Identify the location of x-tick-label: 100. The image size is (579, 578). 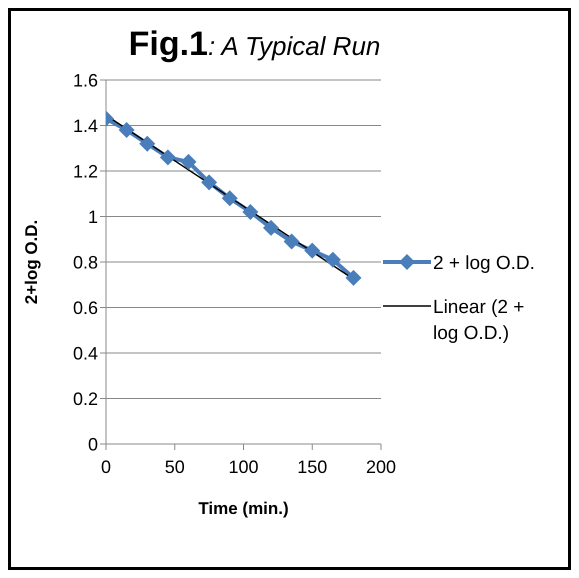
(243, 466).